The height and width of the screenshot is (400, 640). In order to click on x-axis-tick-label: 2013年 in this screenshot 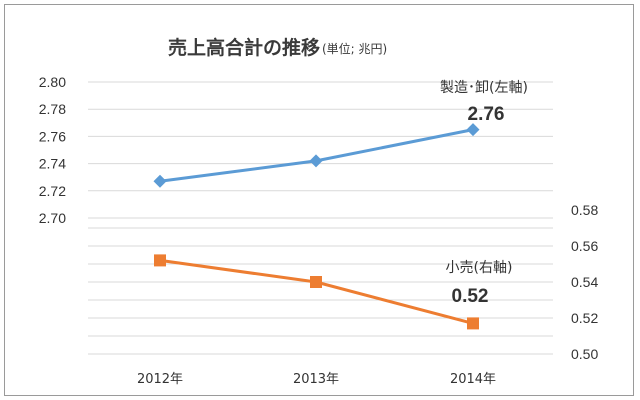, I will do `click(316, 379)`.